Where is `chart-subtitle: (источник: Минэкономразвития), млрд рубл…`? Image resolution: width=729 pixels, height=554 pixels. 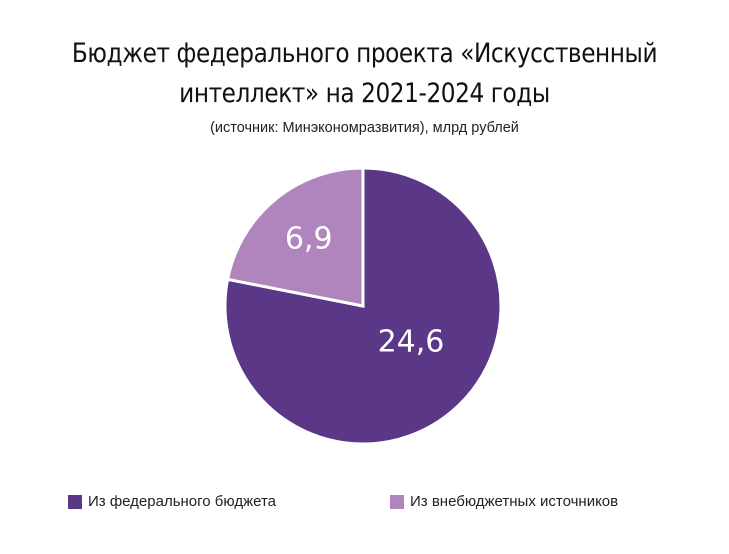 chart-subtitle: (источник: Минэкономразвития), млрд рубл… is located at coordinates (364, 128).